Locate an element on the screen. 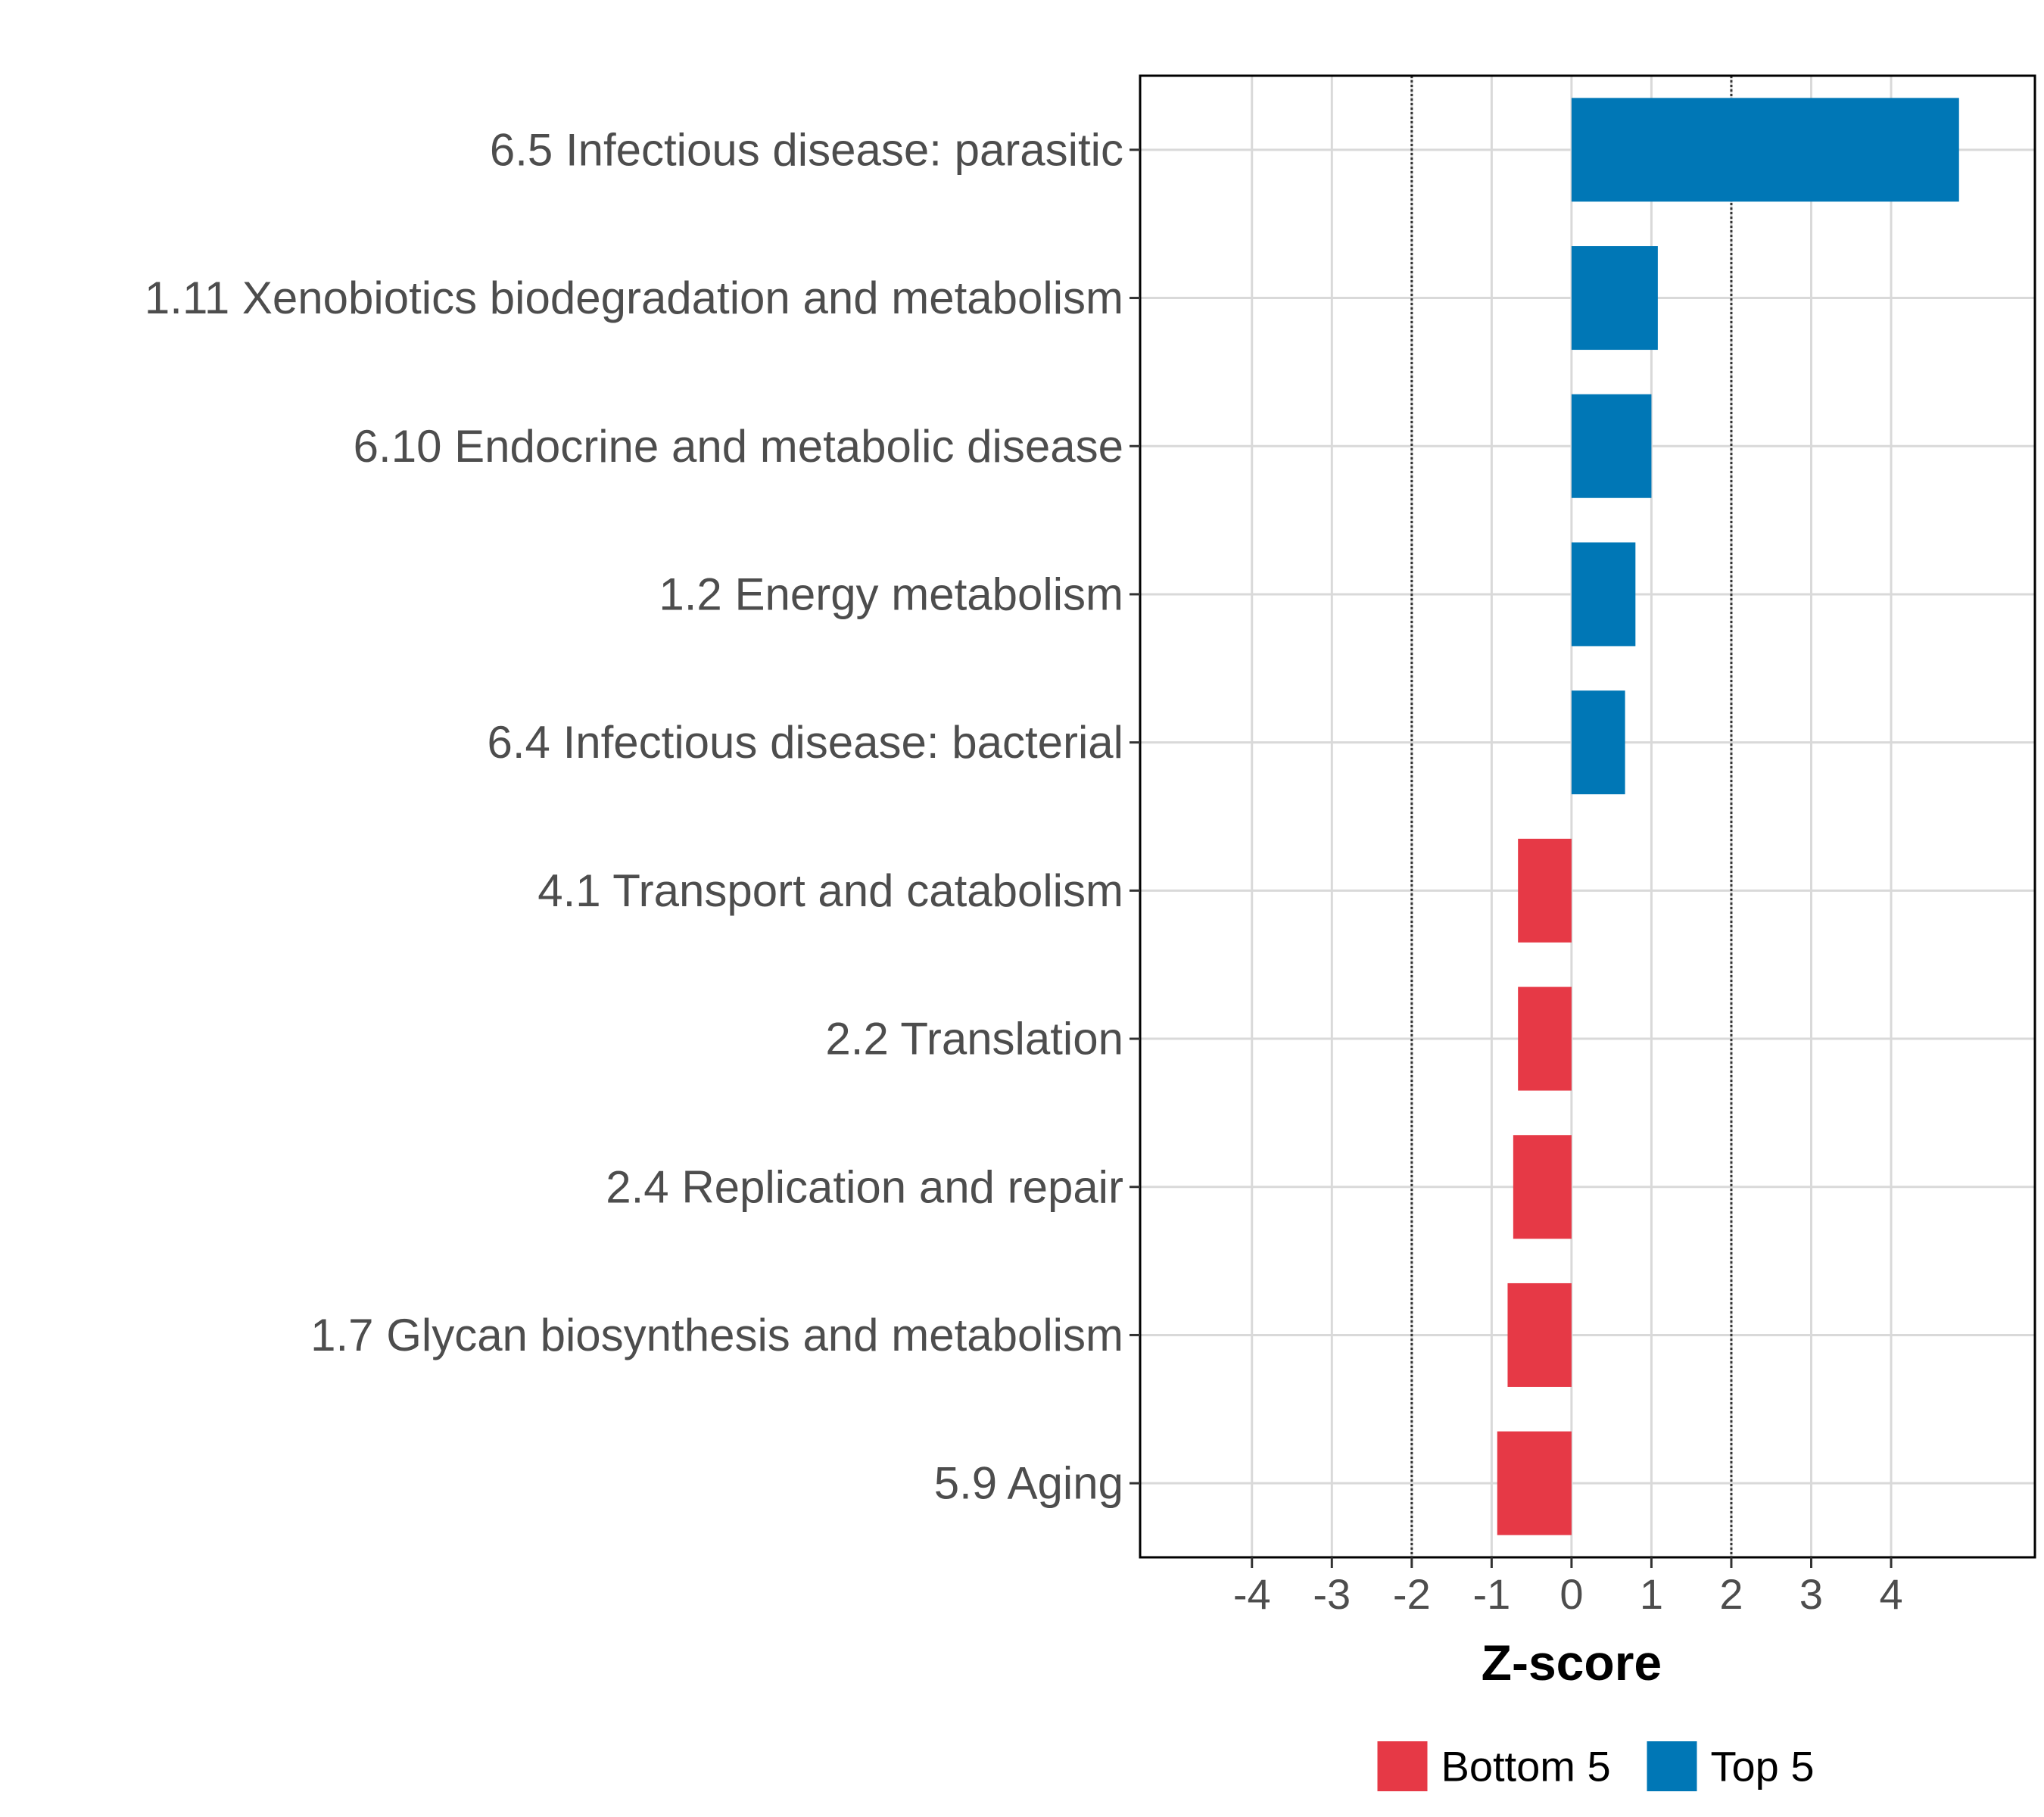  y-tick-label: 2.2 Translation is located at coordinates (974, 1039).